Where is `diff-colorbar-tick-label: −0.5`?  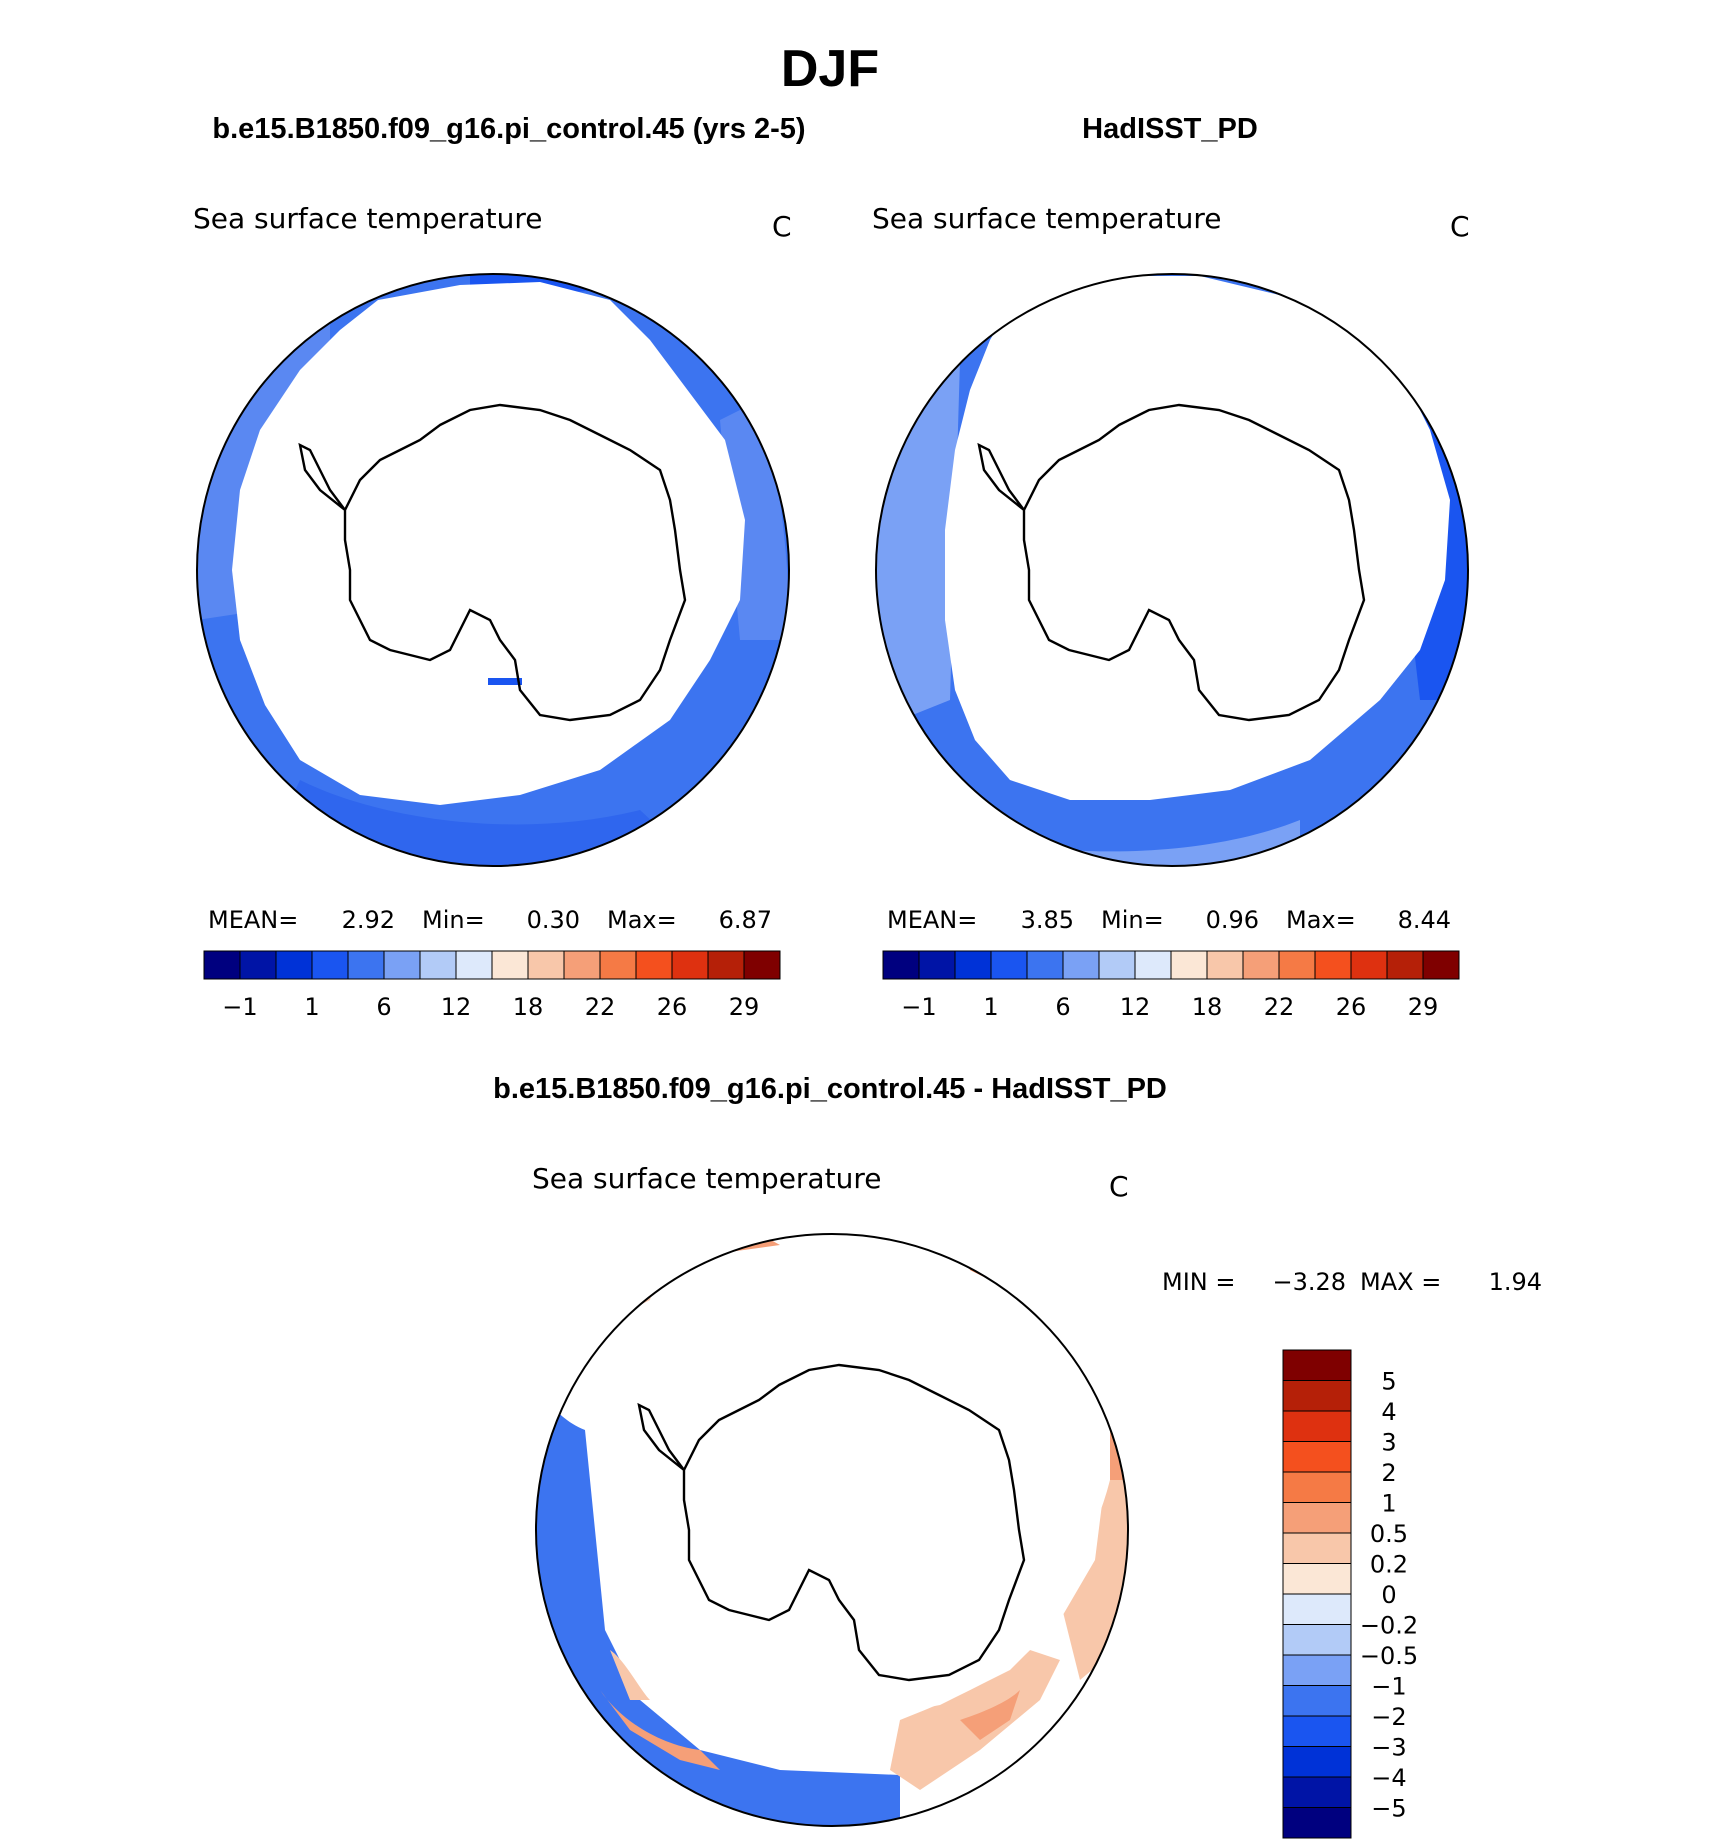
diff-colorbar-tick-label: −0.5 is located at coordinates (1389, 1656).